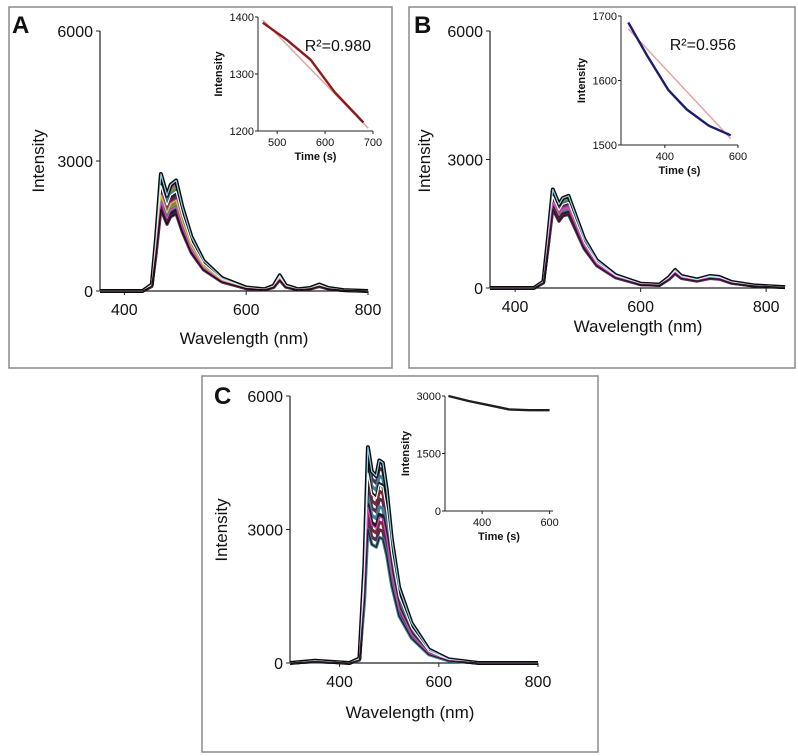  Describe the element at coordinates (242, 132) in the screenshot. I see `inset-y-tick-label: 1200` at that location.